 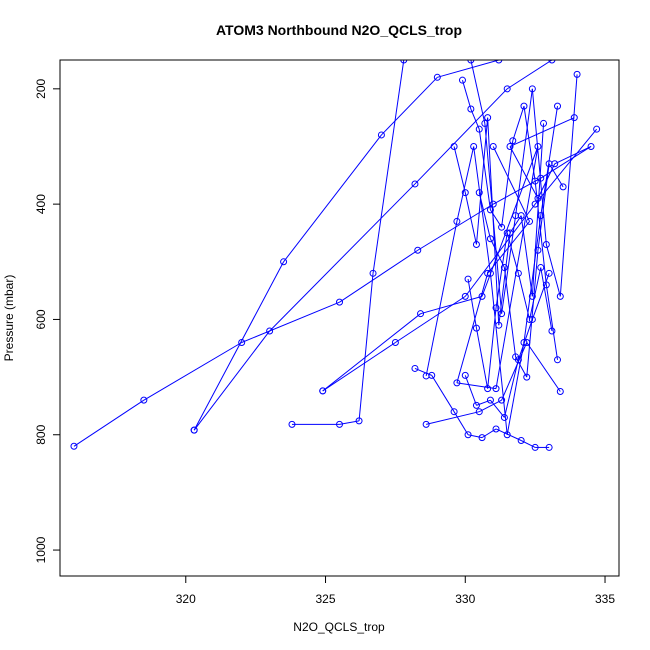 What do you see at coordinates (41, 434) in the screenshot?
I see `y-tick-label: 800` at bounding box center [41, 434].